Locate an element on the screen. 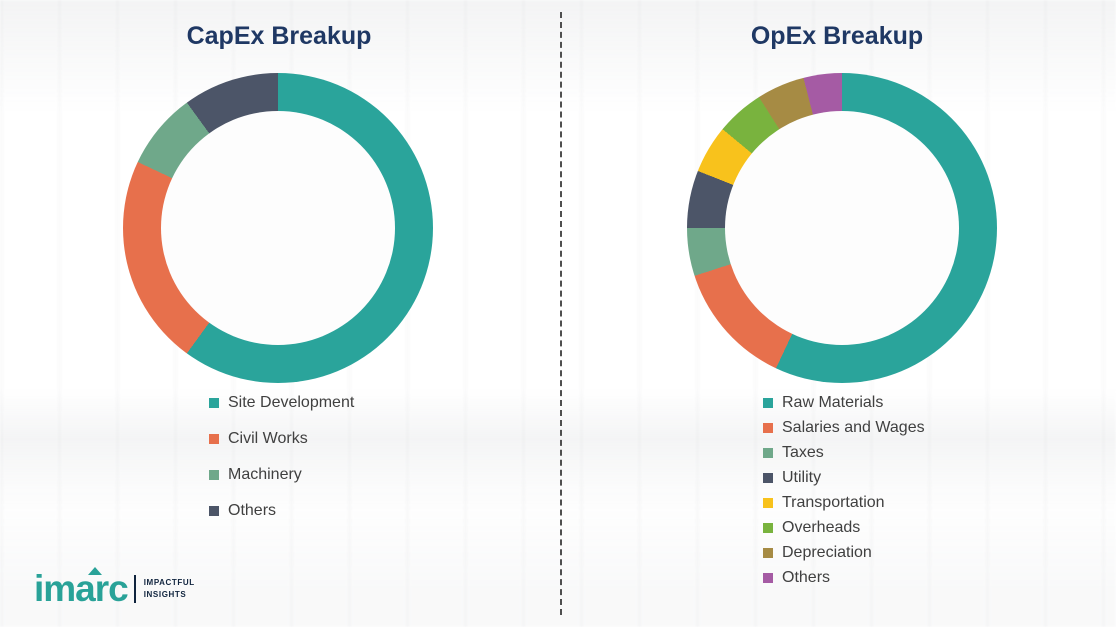 This screenshot has height=627, width=1116. imarc-wordmark-text: imarc is located at coordinates (81, 588).